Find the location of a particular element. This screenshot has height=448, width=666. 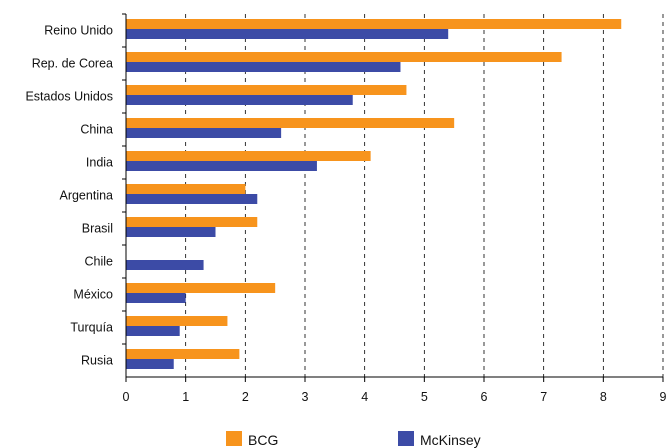

category-label: Turquía is located at coordinates (91, 328).